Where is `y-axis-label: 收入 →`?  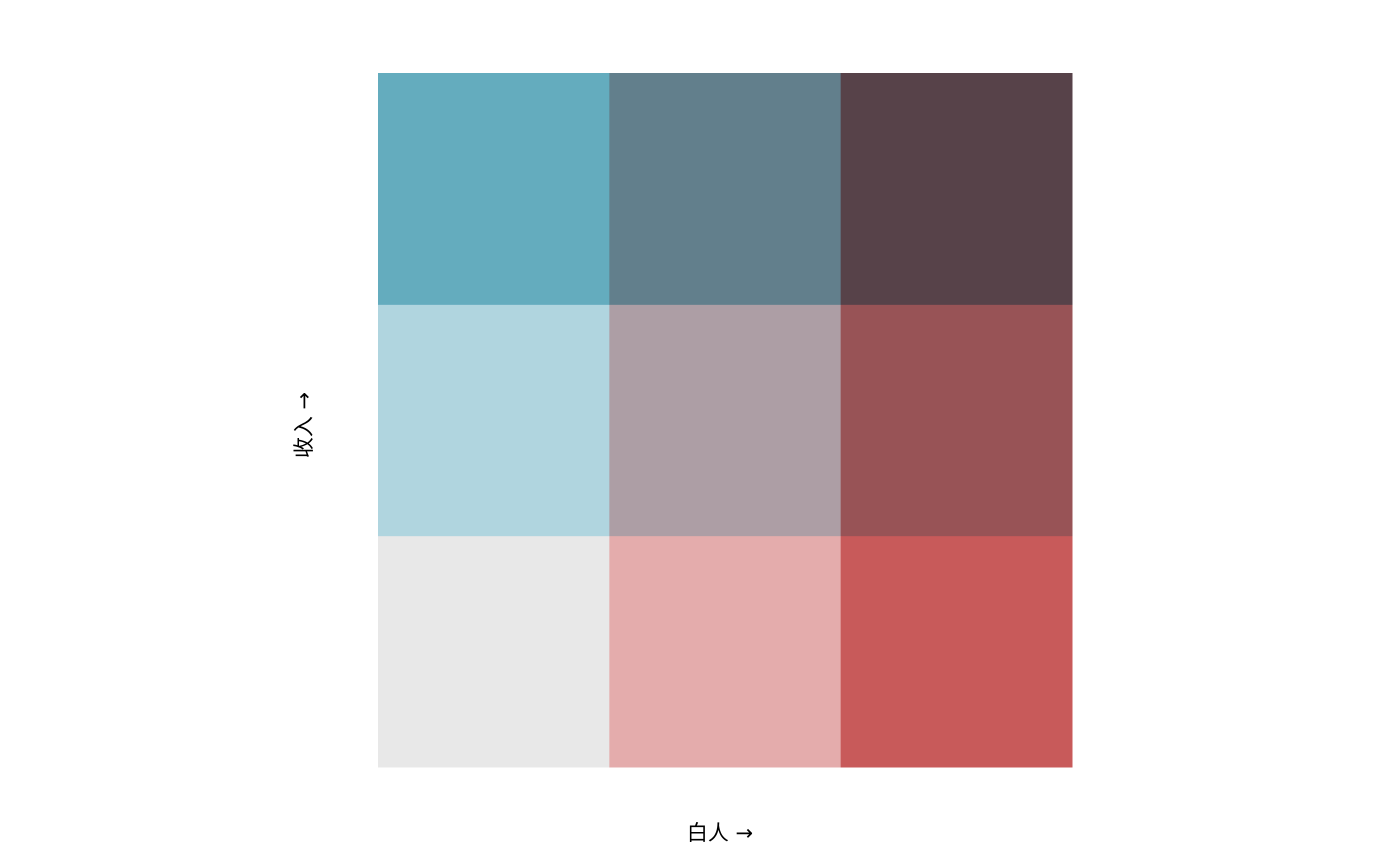 y-axis-label: 收入 → is located at coordinates (304, 425).